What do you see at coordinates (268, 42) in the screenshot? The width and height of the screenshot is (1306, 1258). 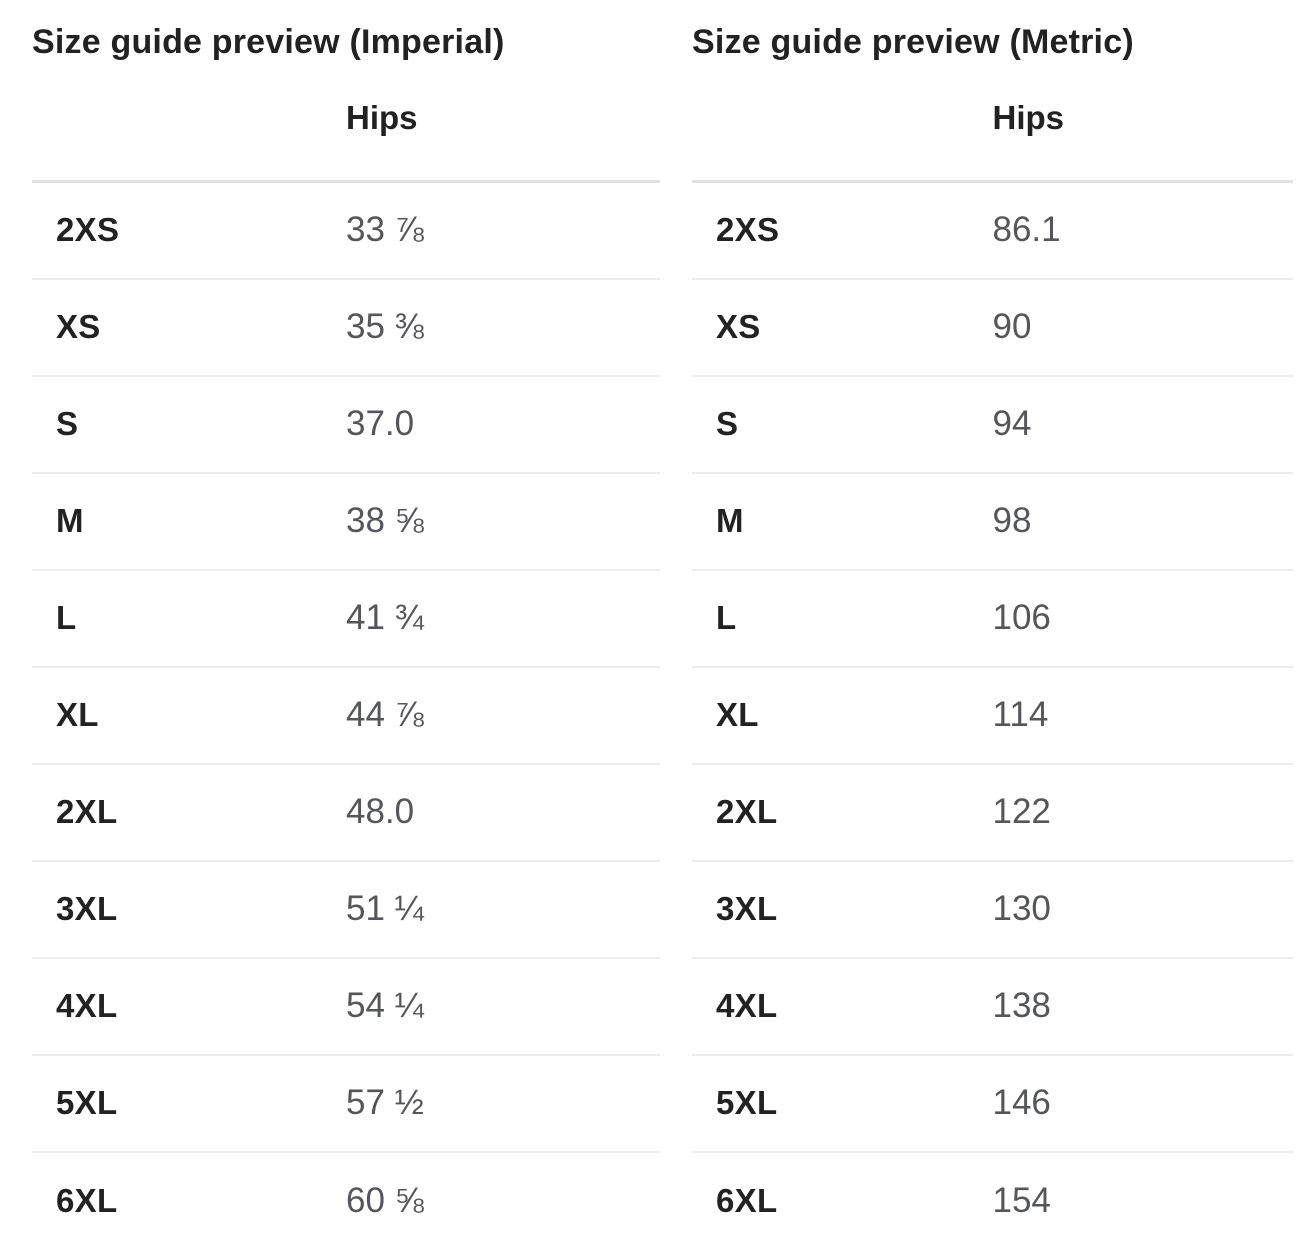 I see `imperial-panel-title: Size guide preview (Imperial)` at bounding box center [268, 42].